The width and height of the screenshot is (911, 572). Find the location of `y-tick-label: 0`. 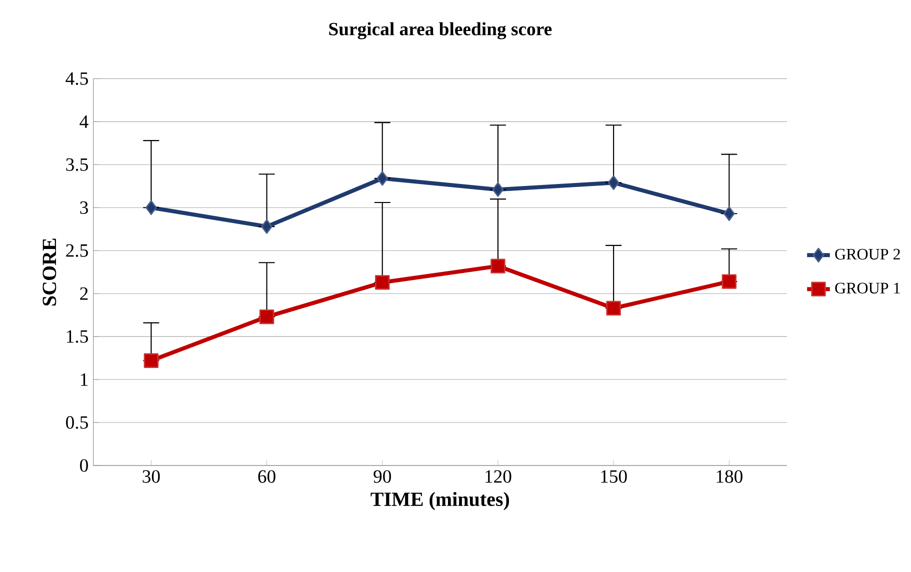

y-tick-label: 0 is located at coordinates (84, 465).